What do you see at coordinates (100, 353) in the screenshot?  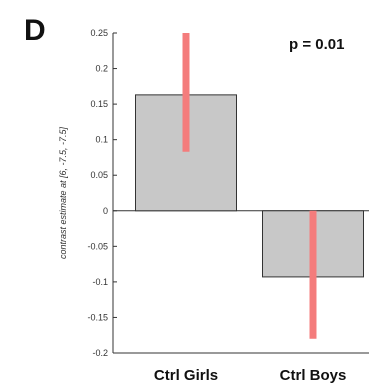 I see `y-tick-label: -0.2` at bounding box center [100, 353].